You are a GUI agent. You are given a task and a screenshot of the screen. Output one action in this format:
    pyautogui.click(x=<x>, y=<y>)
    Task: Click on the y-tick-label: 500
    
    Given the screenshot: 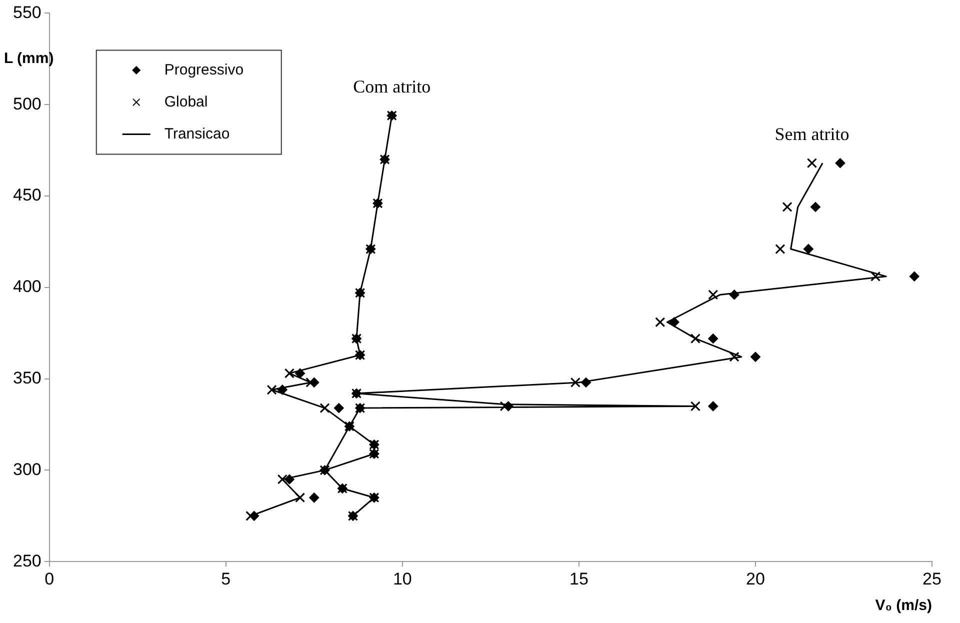 What is the action you would take?
    pyautogui.click(x=27, y=104)
    